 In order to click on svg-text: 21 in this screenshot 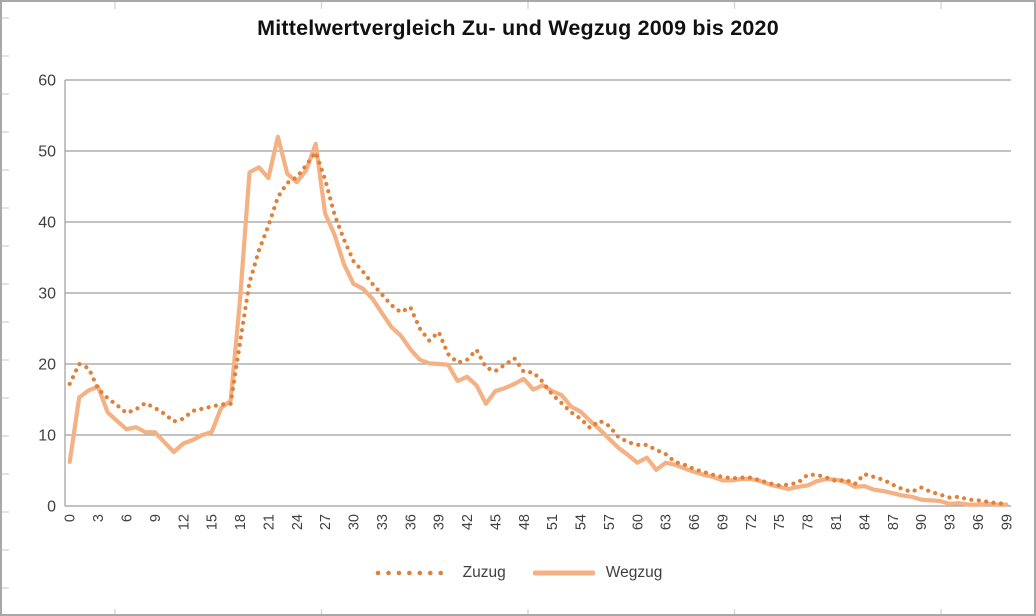, I will do `click(269, 522)`.